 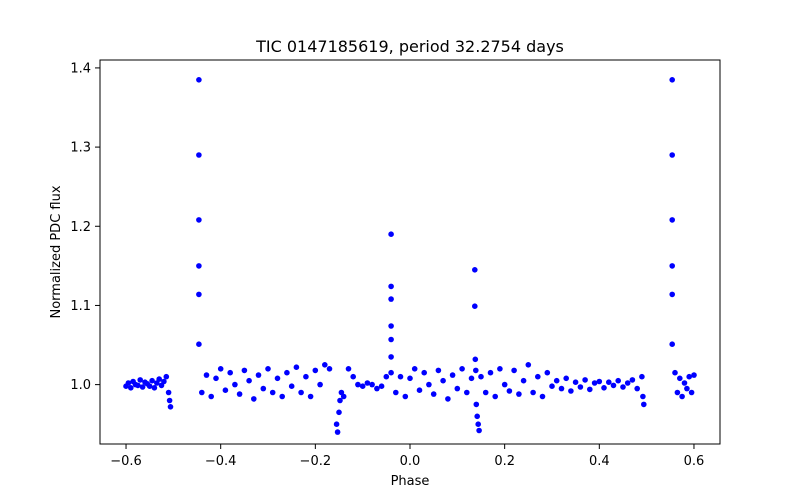 I want to click on x-axis: −0.6 −0.4 −0.2 0.0 0.2 0.4 0.6, so click(x=407, y=456).